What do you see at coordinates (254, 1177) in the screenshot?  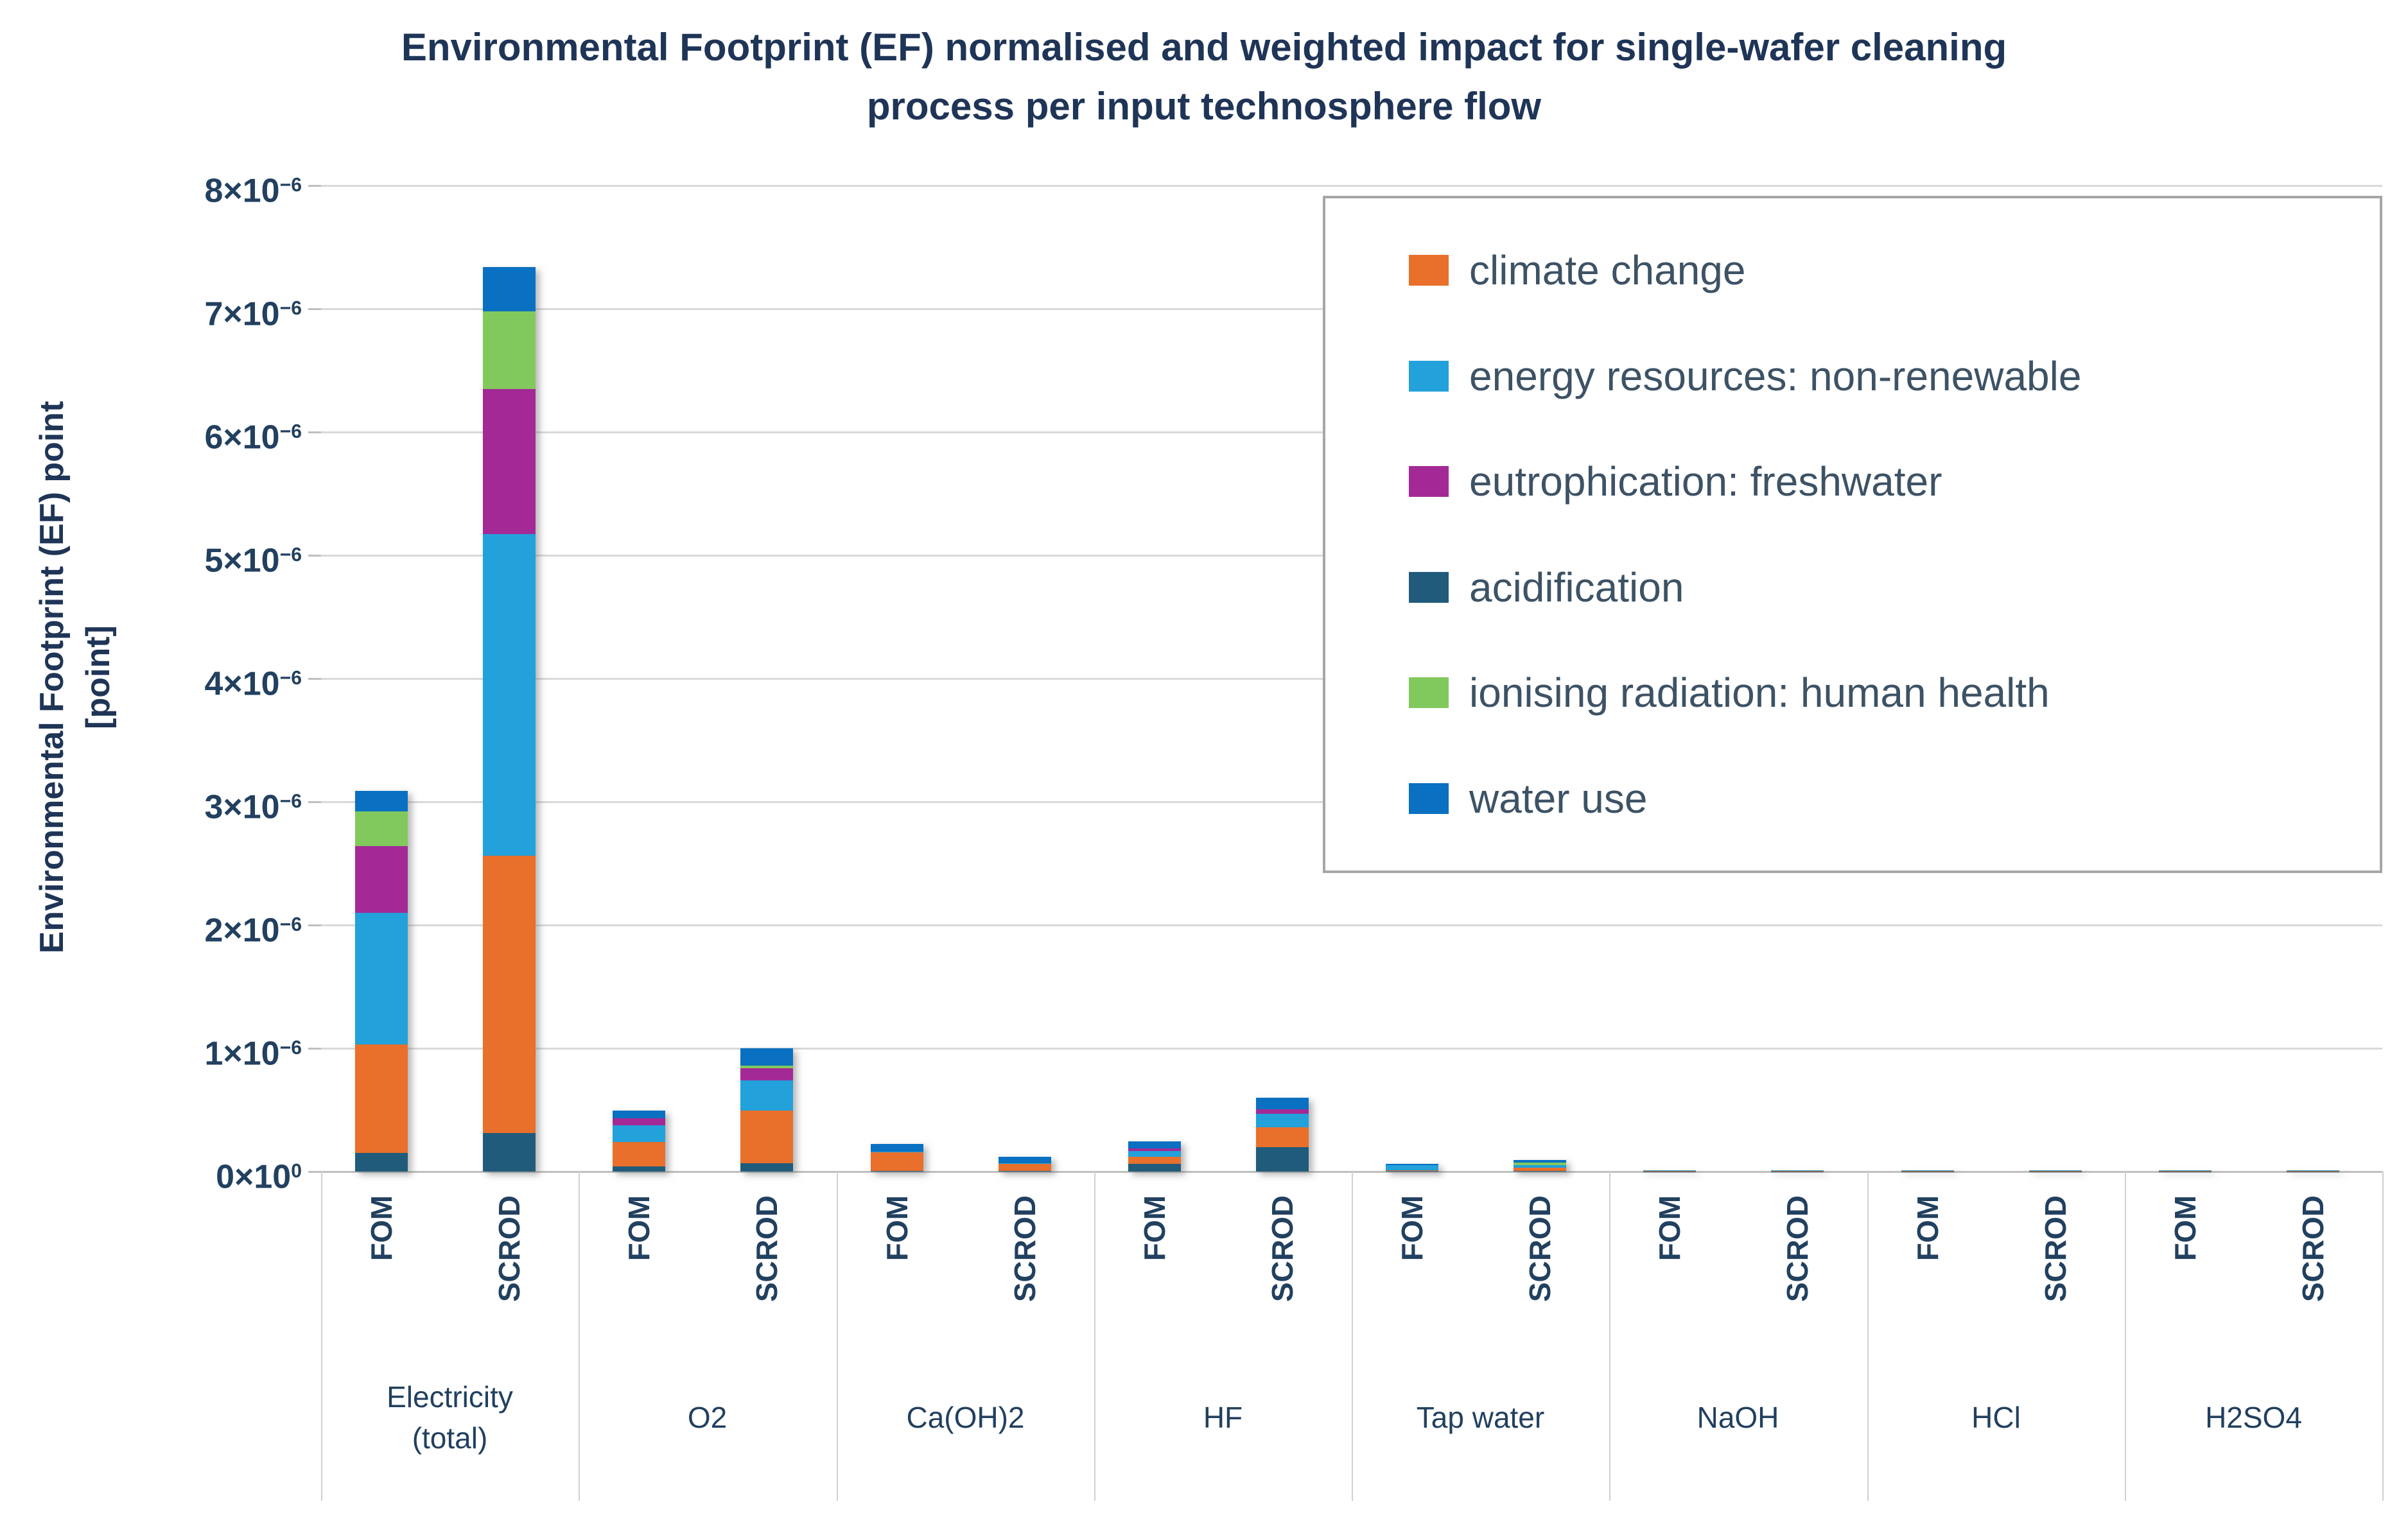 I see `y-tick-base: 0×10` at bounding box center [254, 1177].